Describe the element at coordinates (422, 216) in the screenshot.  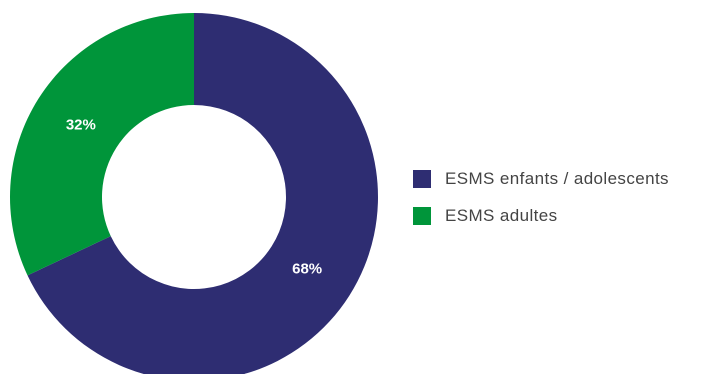
I see `legend-swatch-esms-adultes` at that location.